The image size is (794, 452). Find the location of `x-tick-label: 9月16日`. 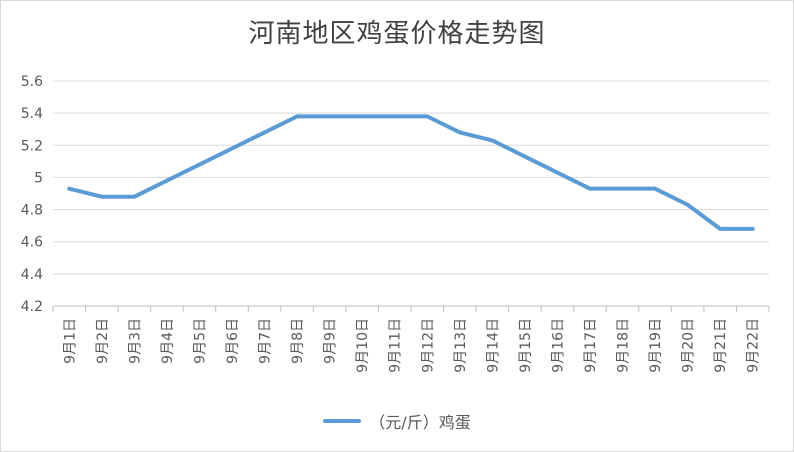

x-tick-label: 9月16日 is located at coordinates (558, 345).